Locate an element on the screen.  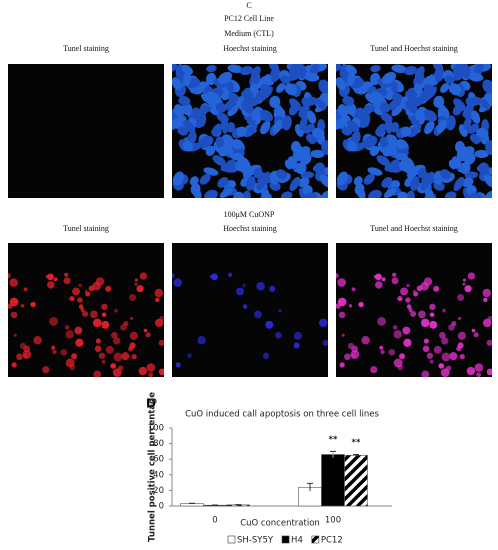
column-label: Tunel staining is located at coordinates (86, 228).